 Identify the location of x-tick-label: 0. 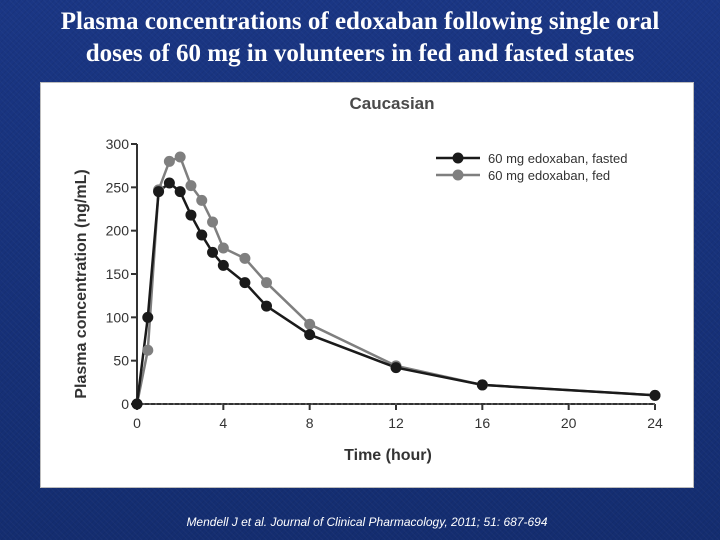
(137, 423).